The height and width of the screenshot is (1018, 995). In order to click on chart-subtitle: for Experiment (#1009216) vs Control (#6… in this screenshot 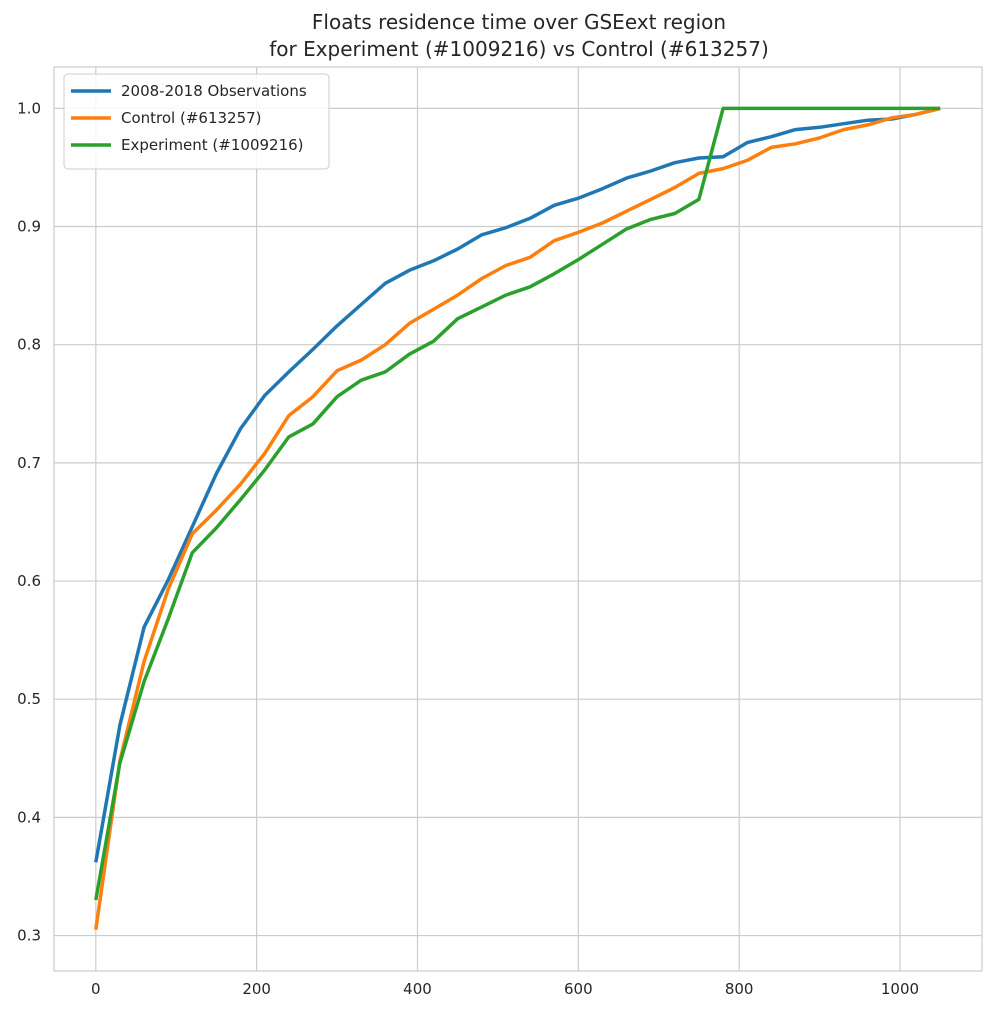, I will do `click(519, 49)`.